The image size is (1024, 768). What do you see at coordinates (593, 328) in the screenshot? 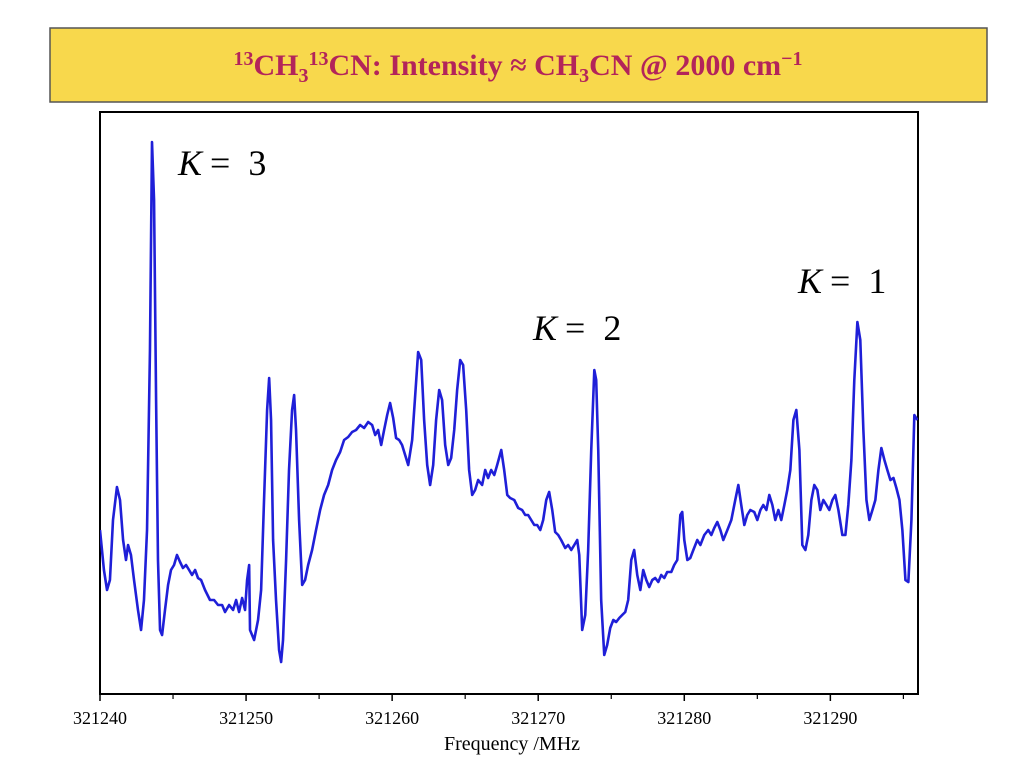
I see `annotation-text: = 2` at bounding box center [593, 328].